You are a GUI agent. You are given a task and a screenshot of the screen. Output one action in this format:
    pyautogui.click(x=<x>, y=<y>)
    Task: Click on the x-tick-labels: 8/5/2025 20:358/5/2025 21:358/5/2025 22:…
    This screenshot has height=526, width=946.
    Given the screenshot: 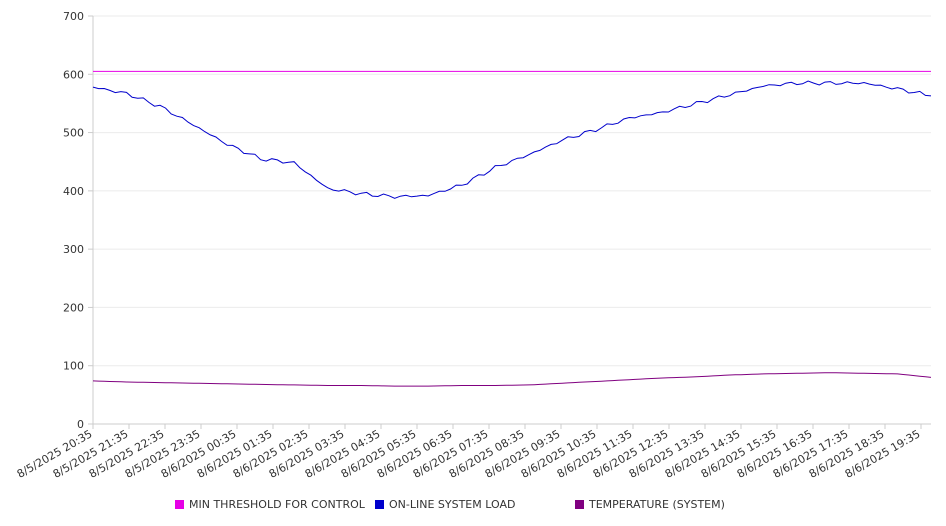 What is the action you would take?
    pyautogui.click(x=469, y=454)
    